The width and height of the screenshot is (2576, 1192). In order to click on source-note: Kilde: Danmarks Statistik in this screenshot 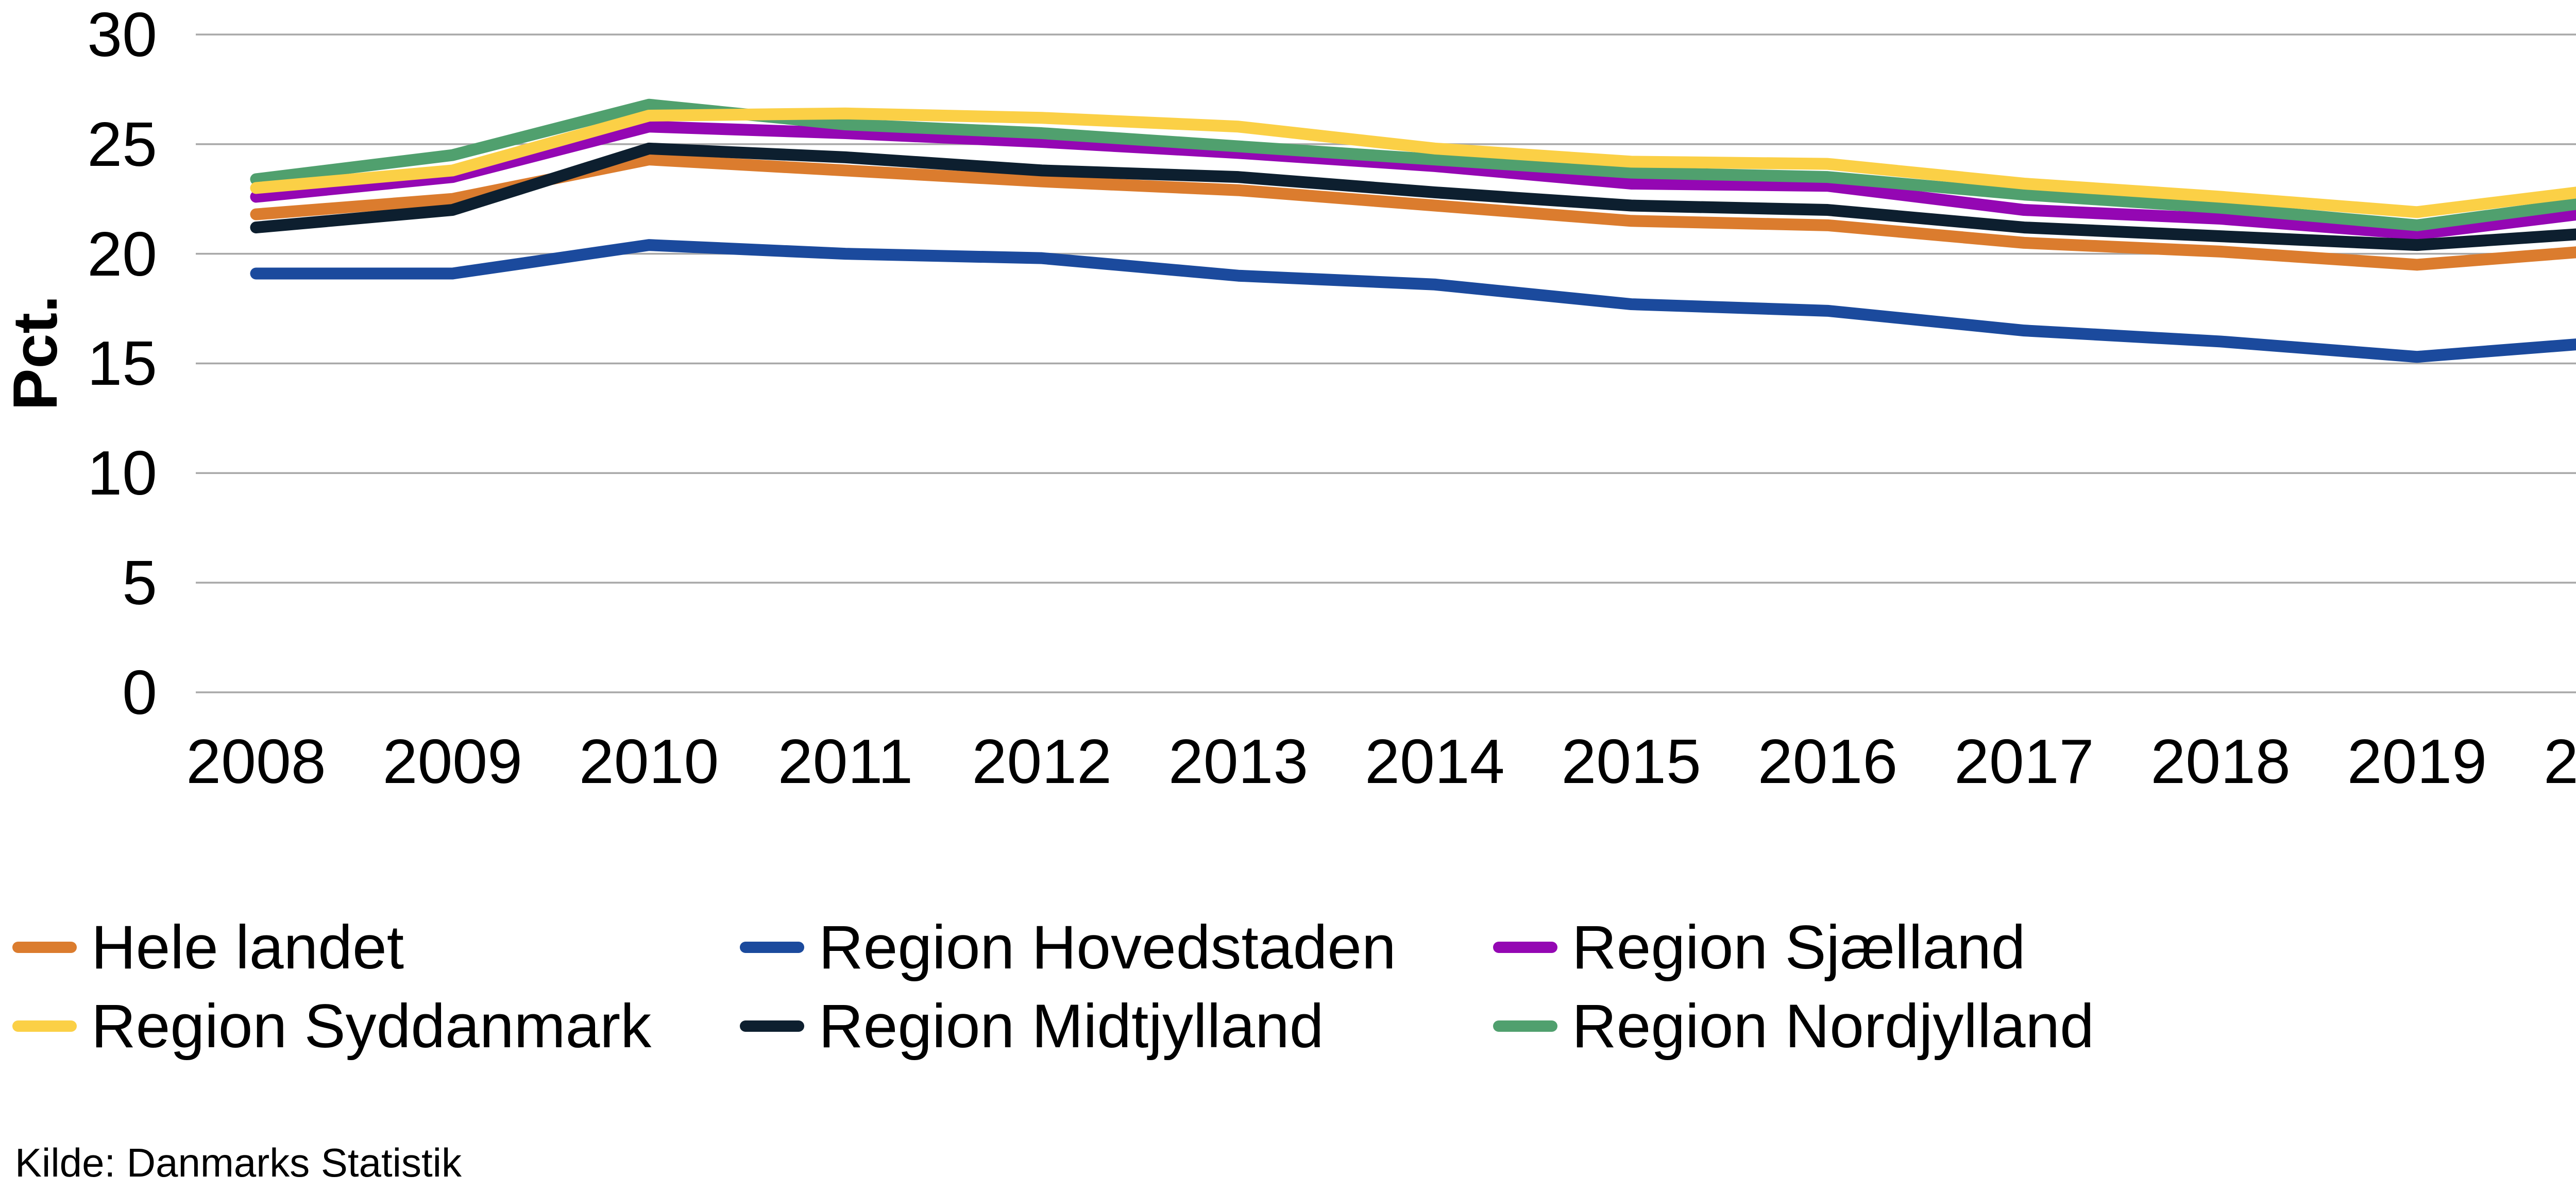, I will do `click(238, 1162)`.